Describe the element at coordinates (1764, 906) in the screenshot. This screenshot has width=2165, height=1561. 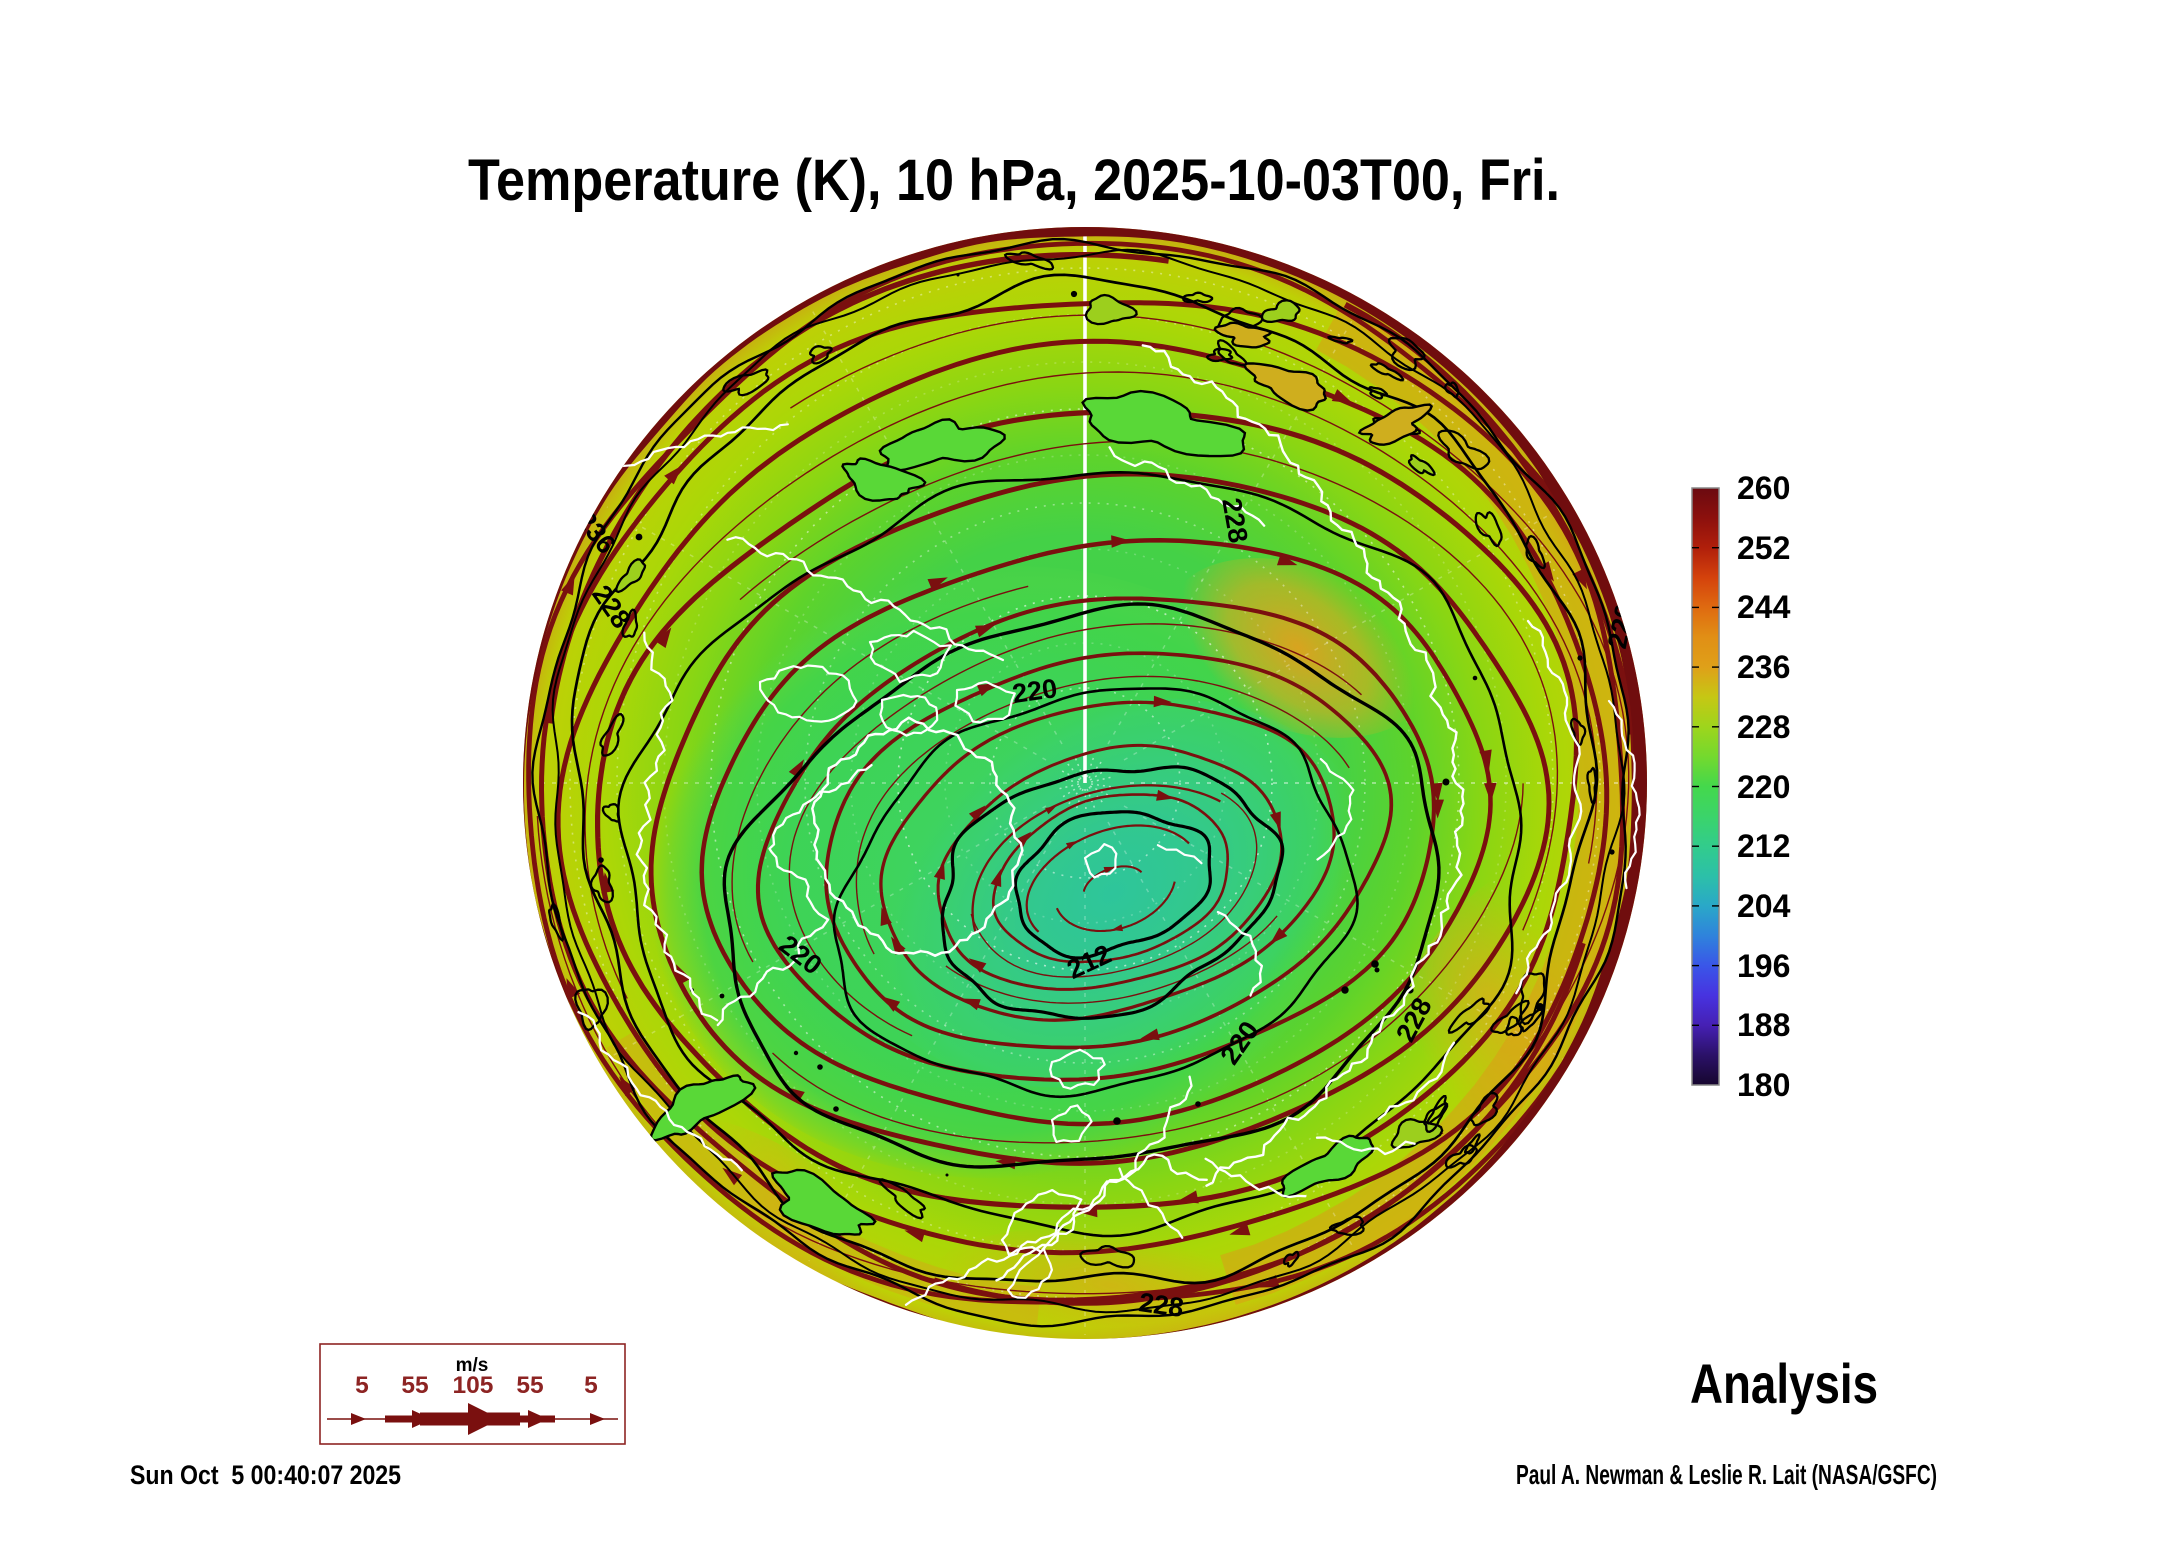
I see `svg-text: 204` at that location.